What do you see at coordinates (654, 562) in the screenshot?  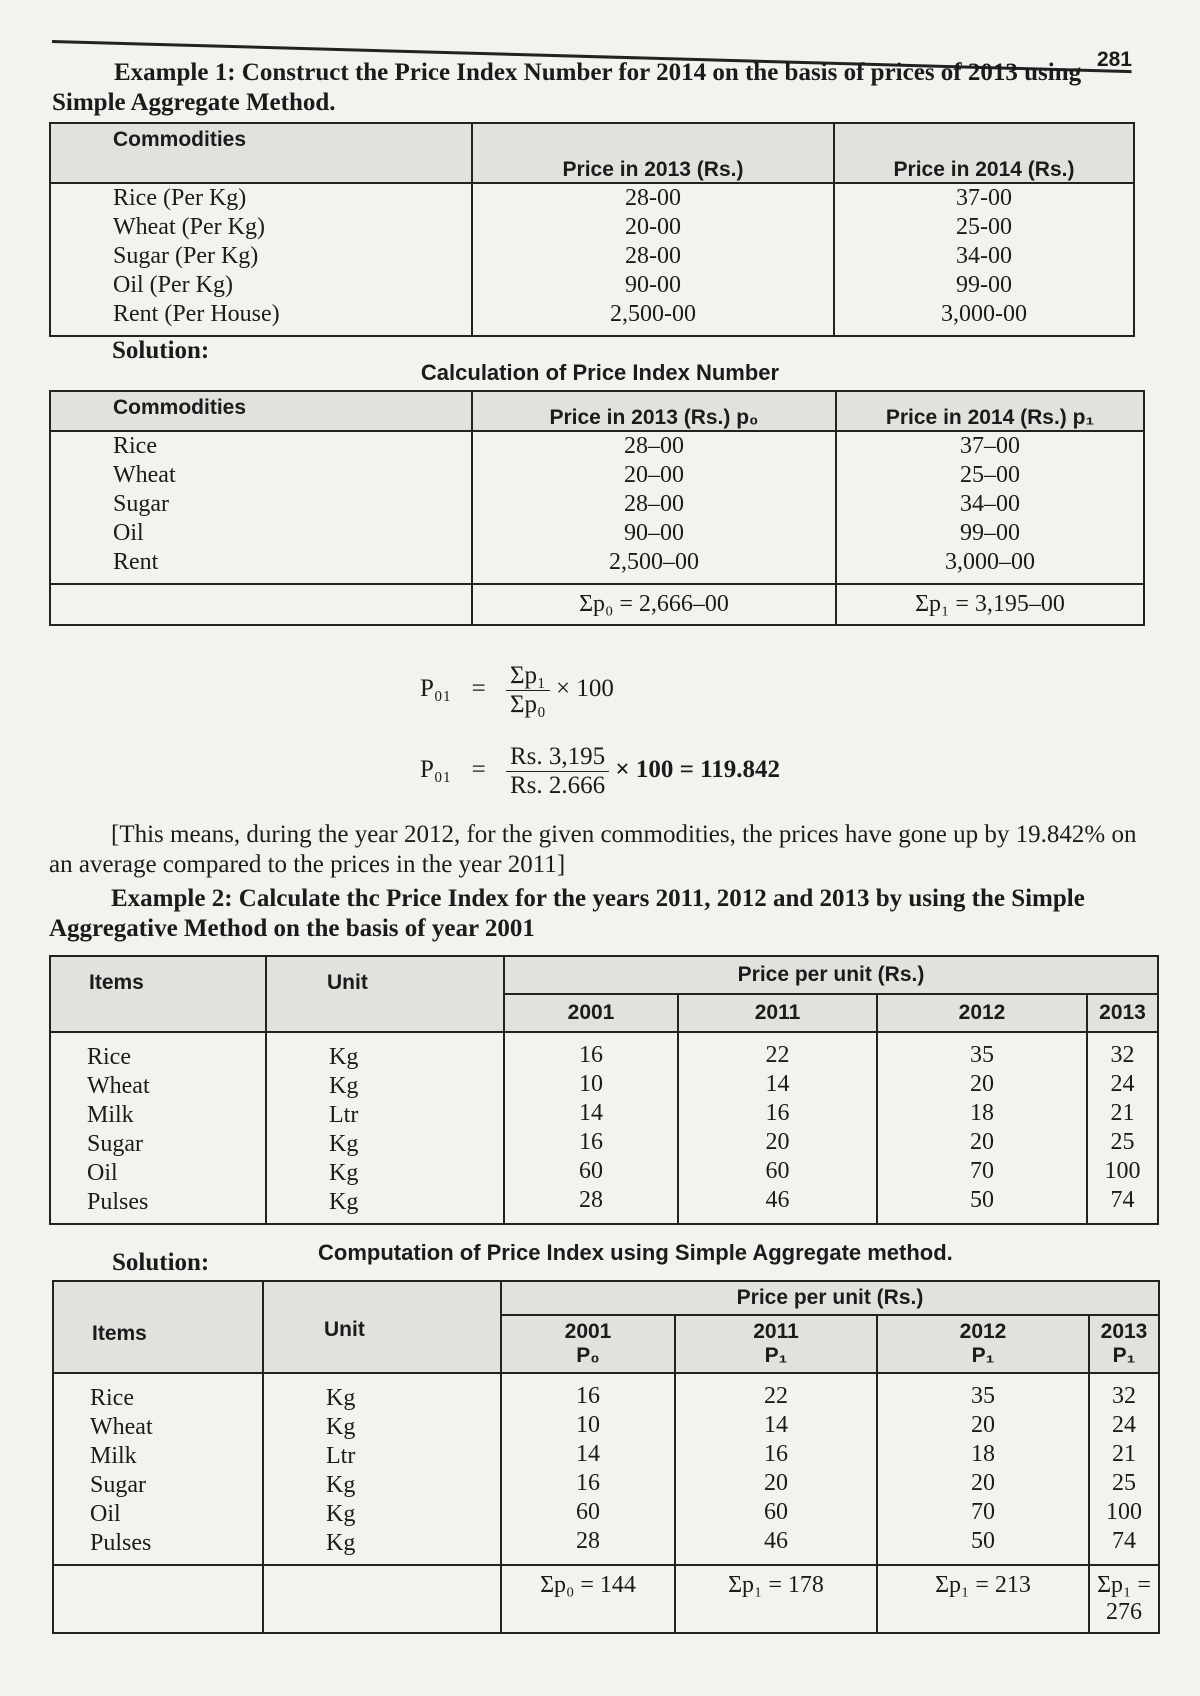 I see `table-cell: 2,500–00` at bounding box center [654, 562].